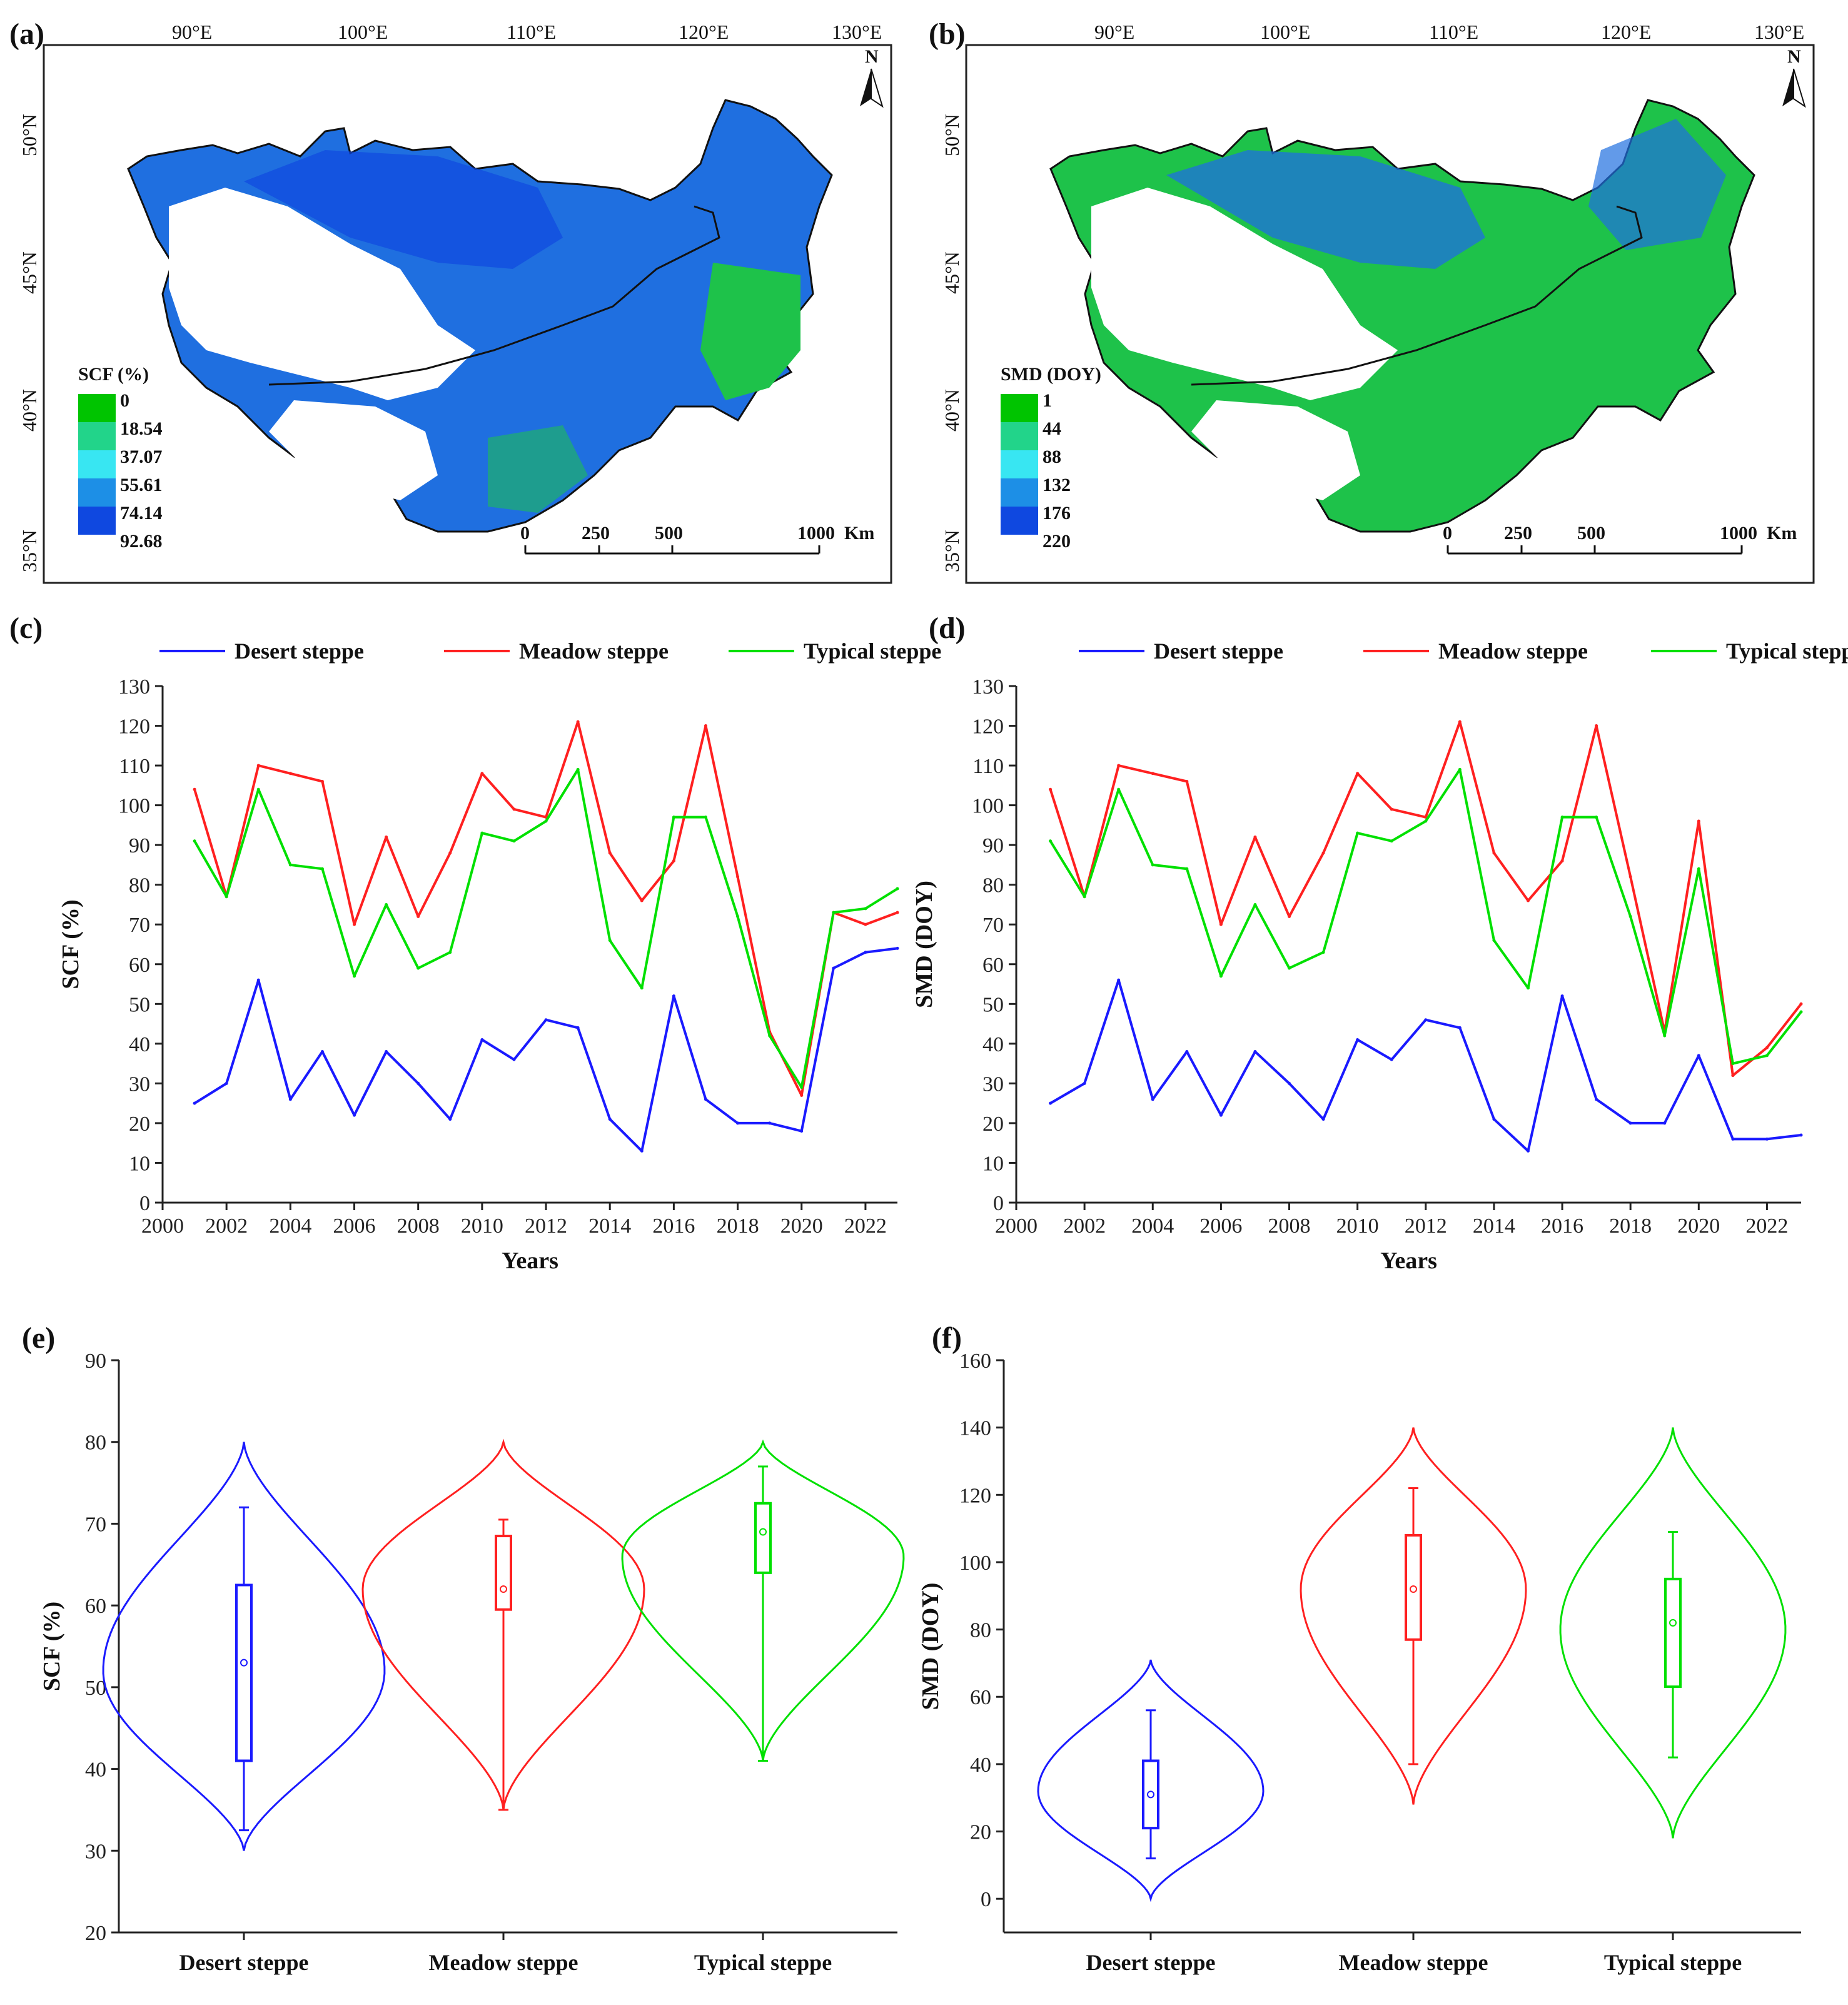 This screenshot has width=1848, height=2005. What do you see at coordinates (29, 410) in the screenshot?
I see `lat-label-a-40: 40°N` at bounding box center [29, 410].